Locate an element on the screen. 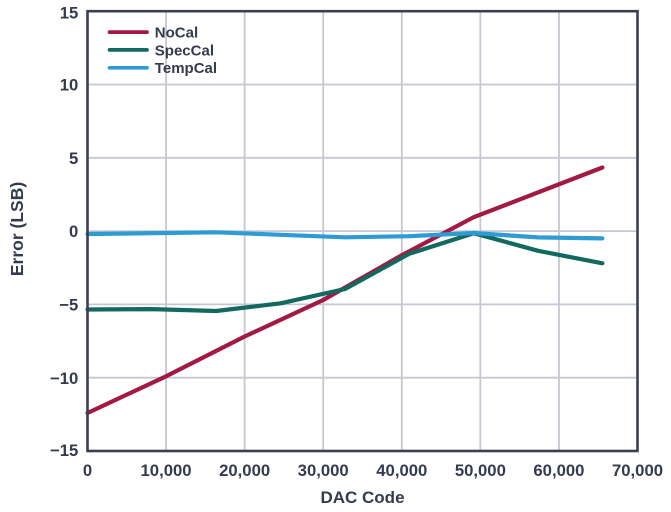  svg-text: TempCal is located at coordinates (186, 68).